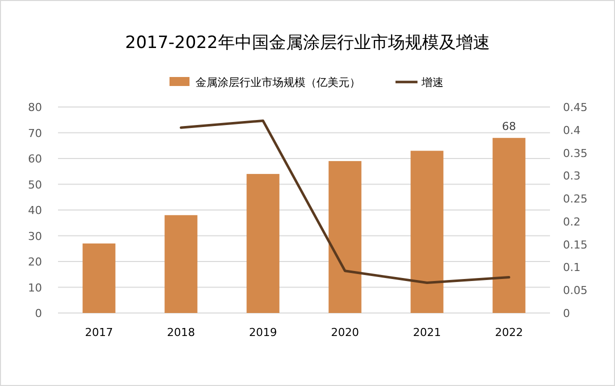 The width and height of the screenshot is (615, 386). What do you see at coordinates (571, 221) in the screenshot?
I see `y2-tick-label: 0.2` at bounding box center [571, 221].